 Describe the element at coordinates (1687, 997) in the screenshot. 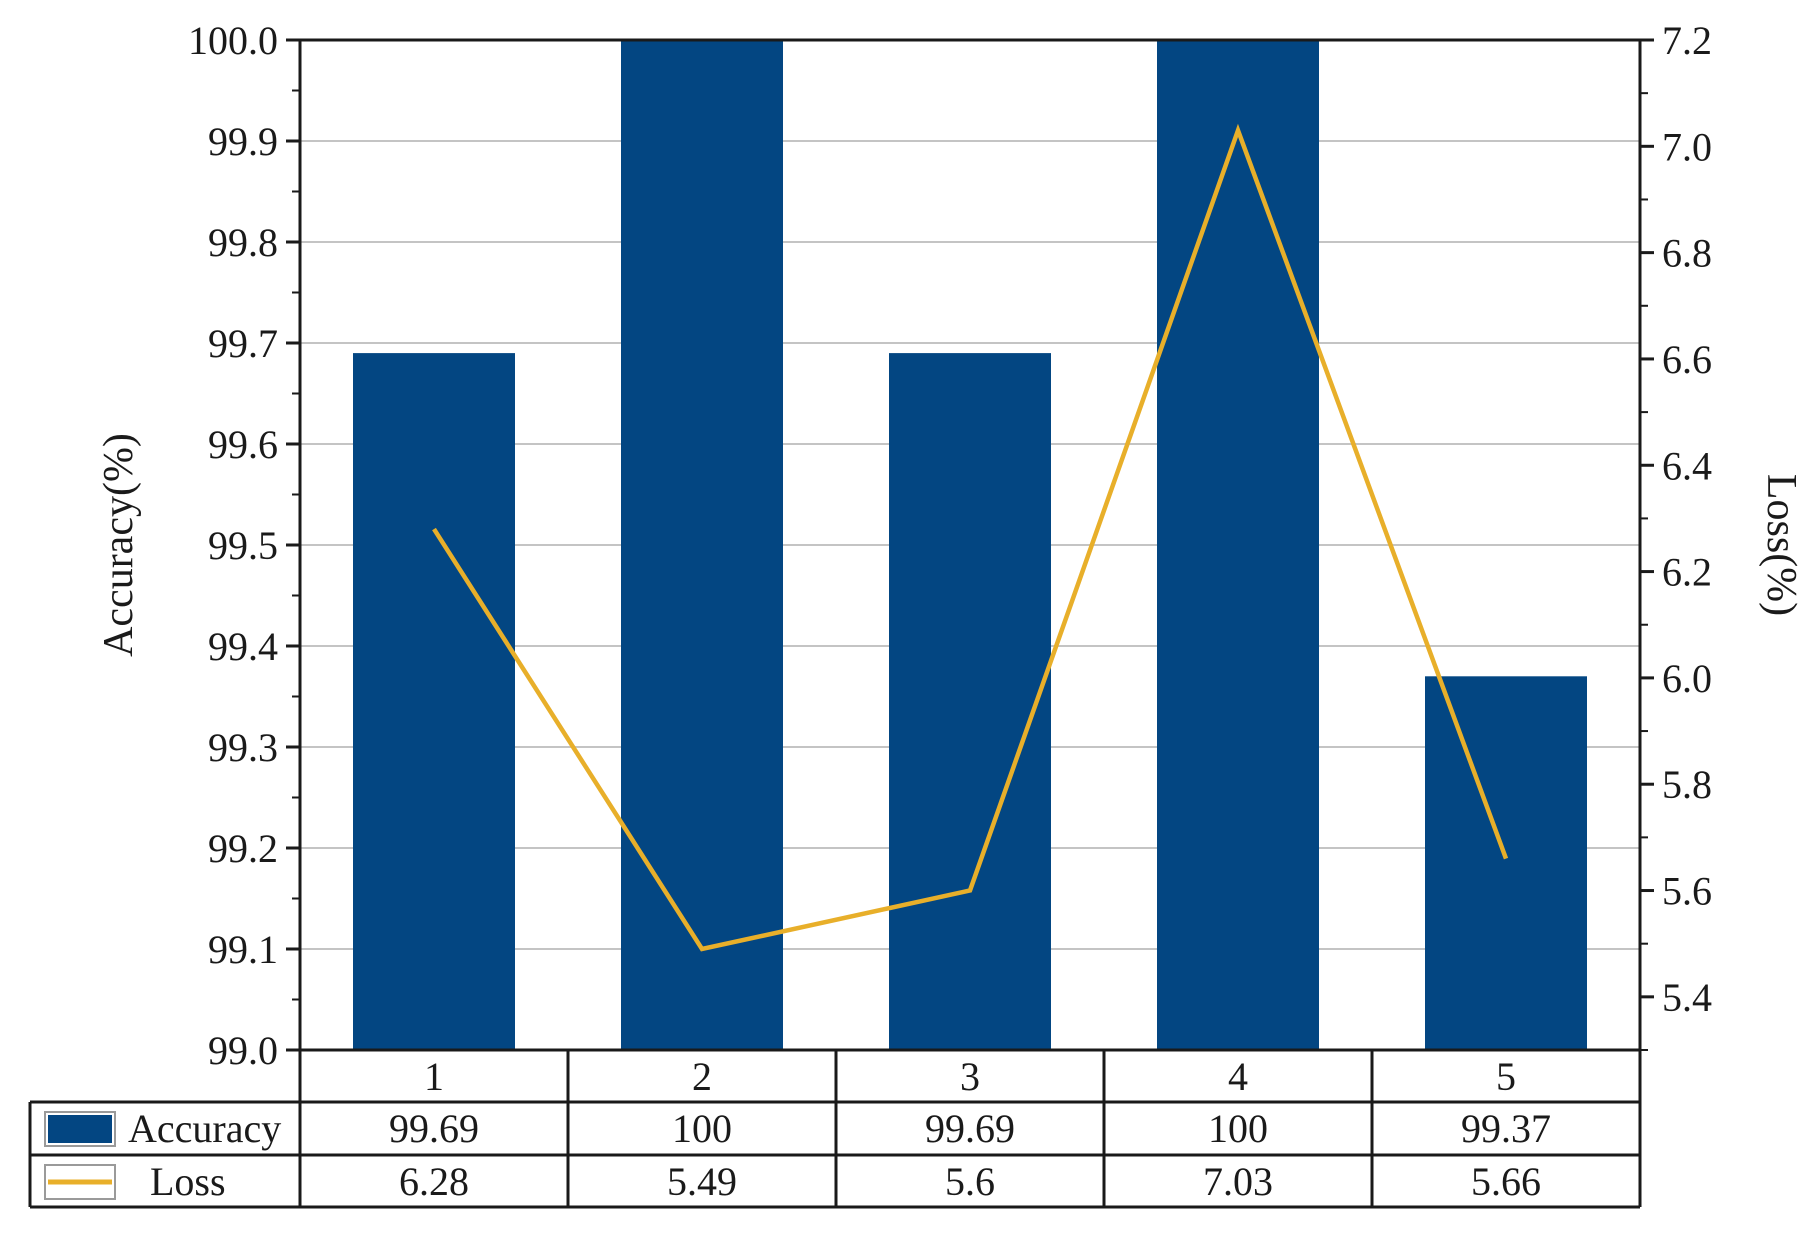

I see `y-right-tick-label: 5.4` at that location.